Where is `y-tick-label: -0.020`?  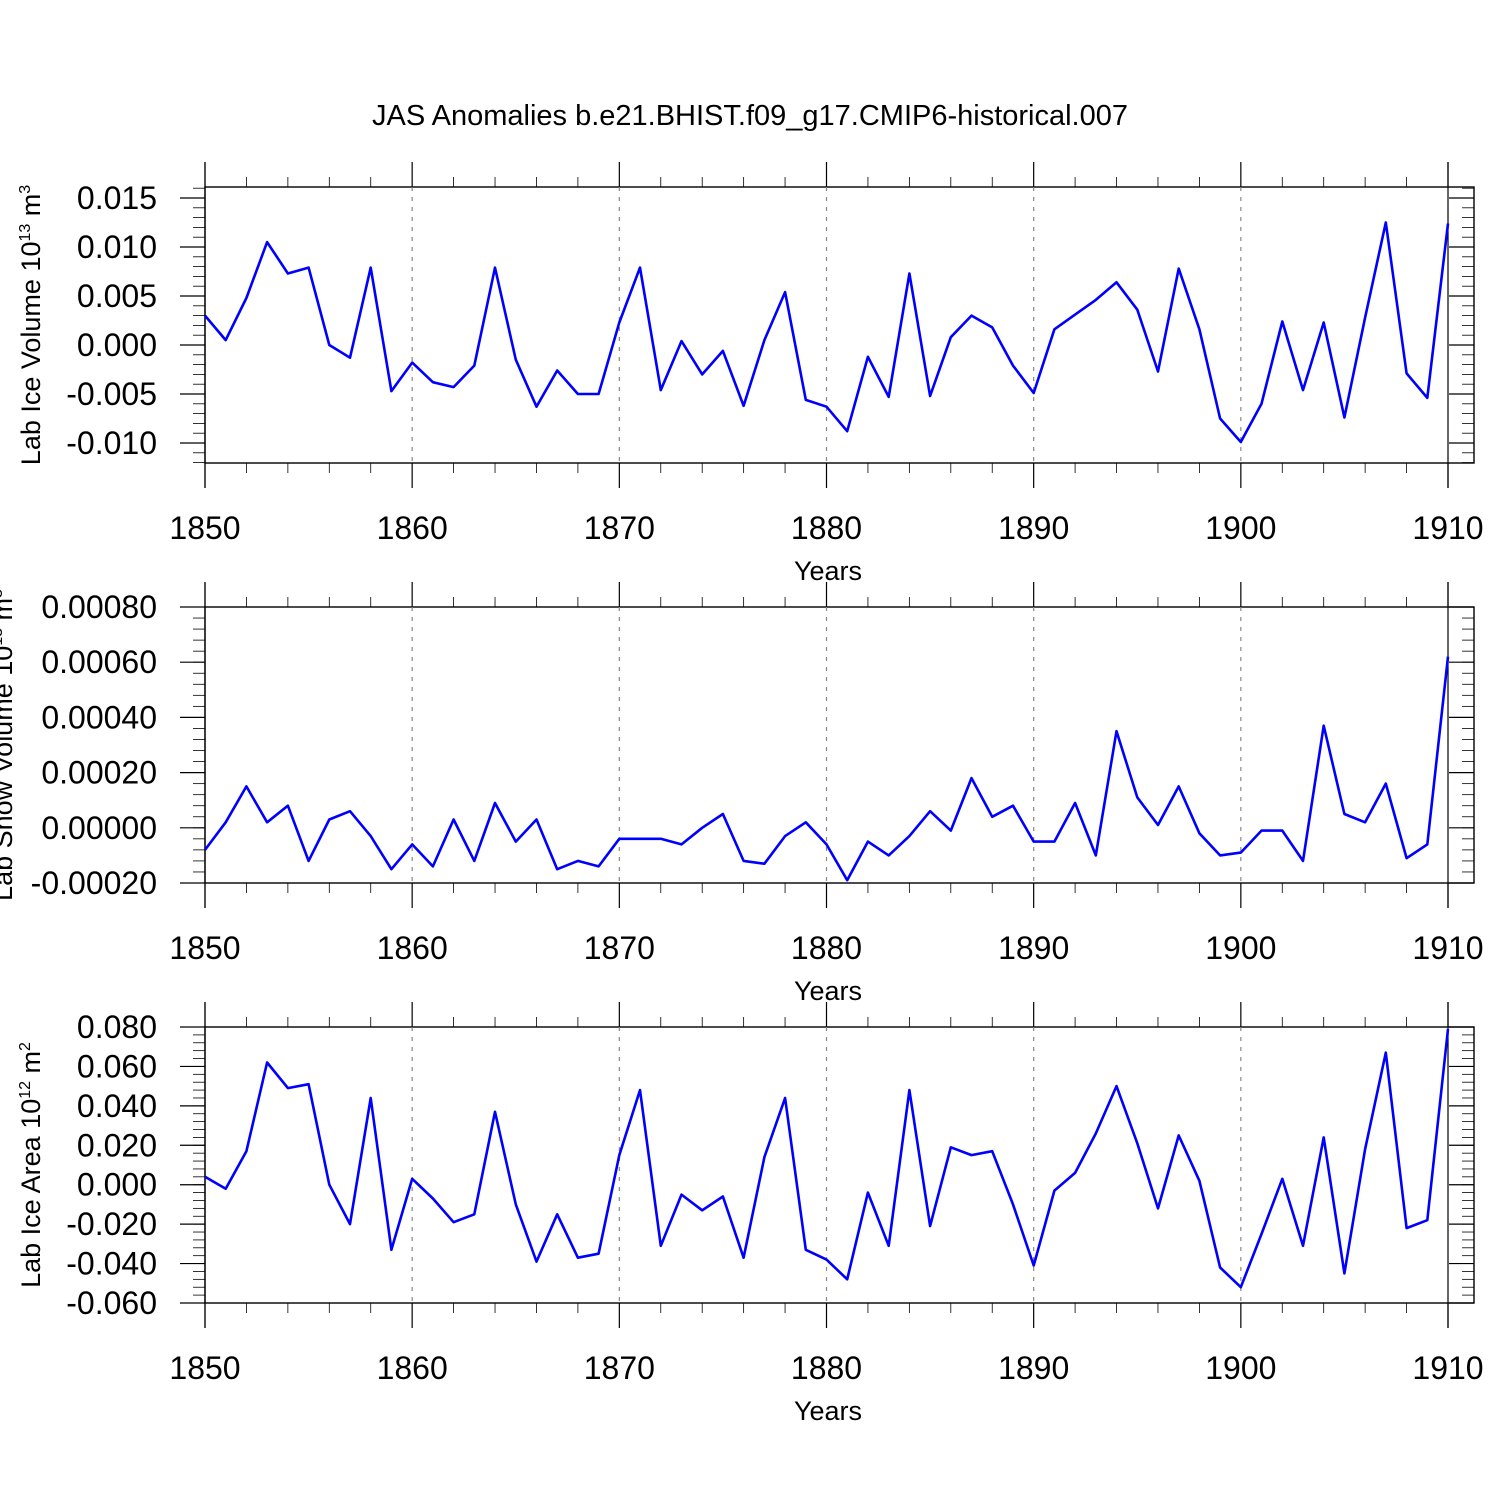
y-tick-label: -0.020 is located at coordinates (111, 1224).